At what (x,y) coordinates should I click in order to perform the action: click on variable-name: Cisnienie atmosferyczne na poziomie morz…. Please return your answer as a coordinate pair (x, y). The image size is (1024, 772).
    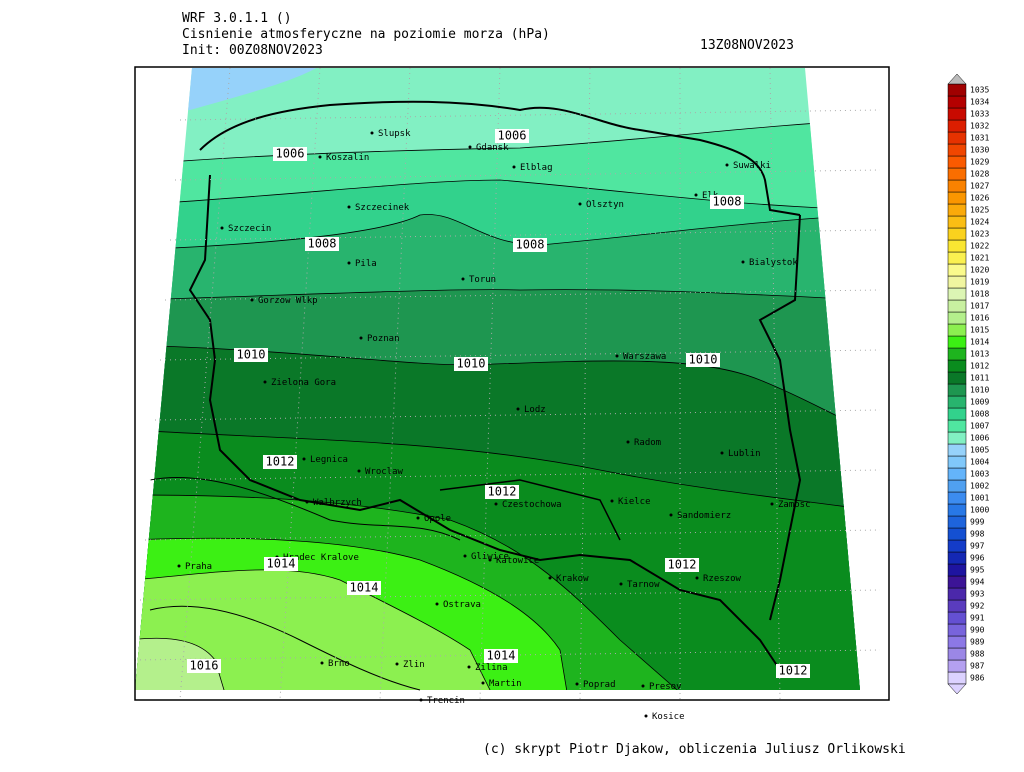
    Looking at the image, I should click on (366, 34).